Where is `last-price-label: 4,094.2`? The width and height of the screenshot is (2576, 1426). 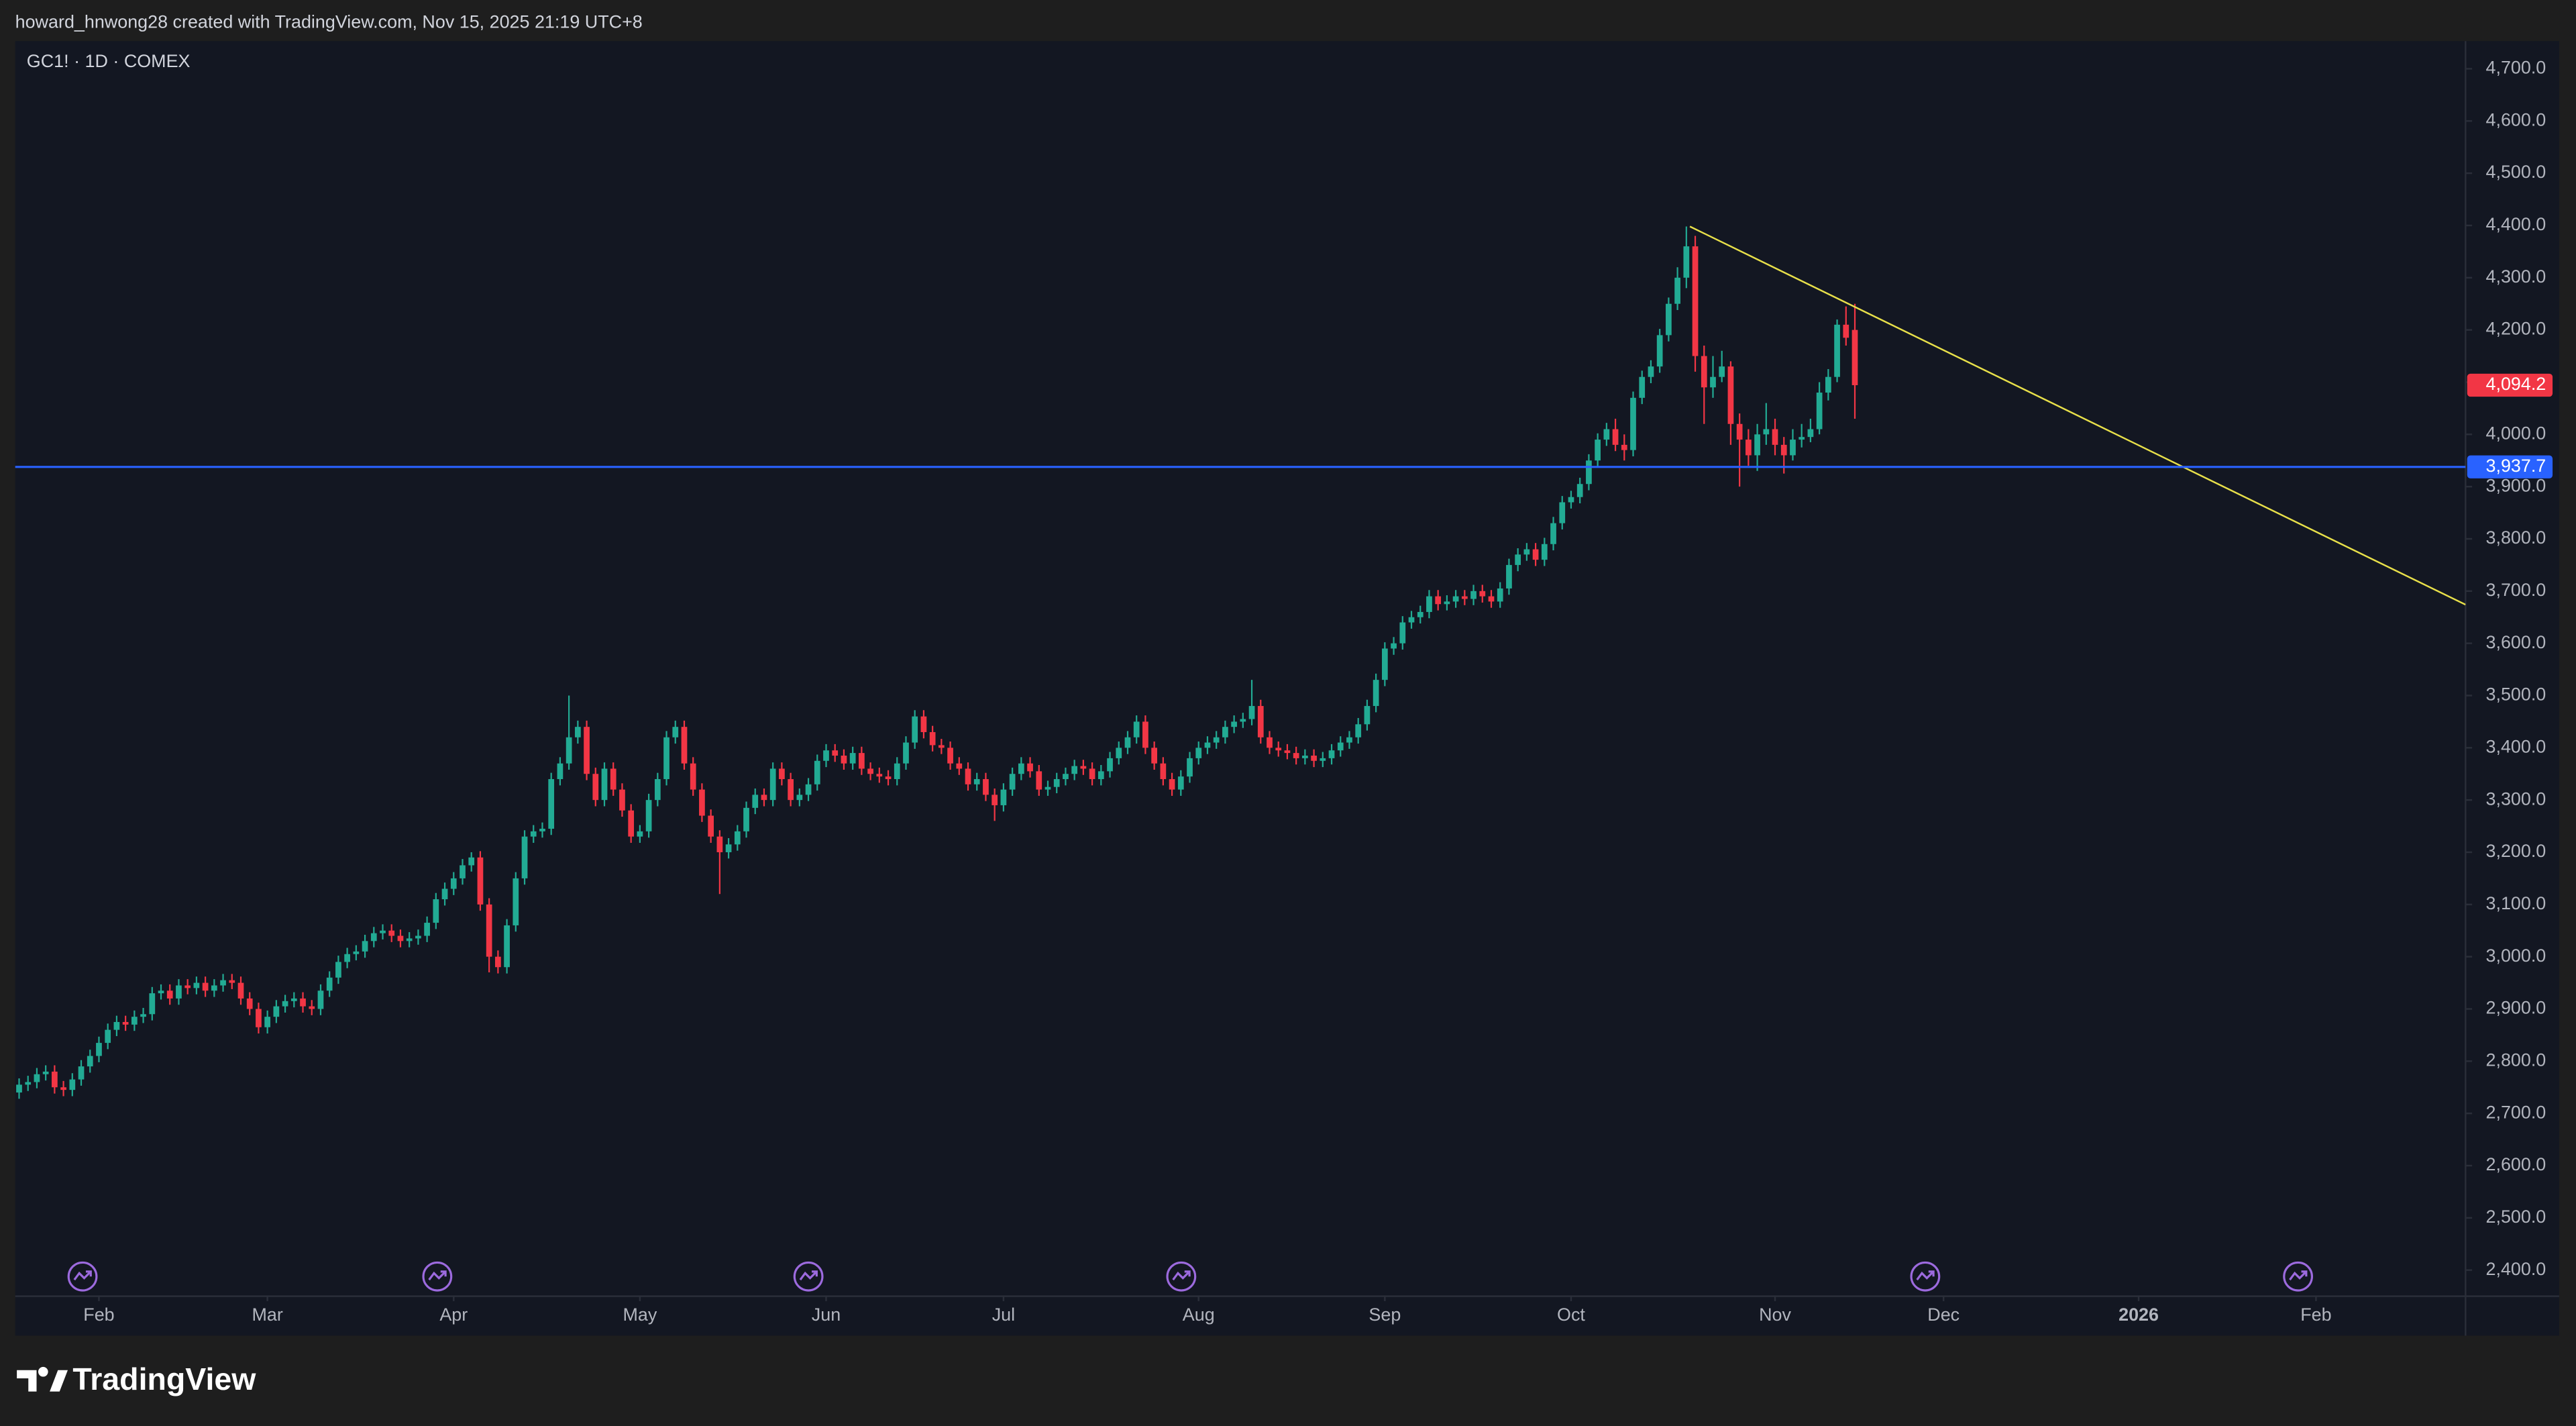
last-price-label: 4,094.2 is located at coordinates (2516, 384).